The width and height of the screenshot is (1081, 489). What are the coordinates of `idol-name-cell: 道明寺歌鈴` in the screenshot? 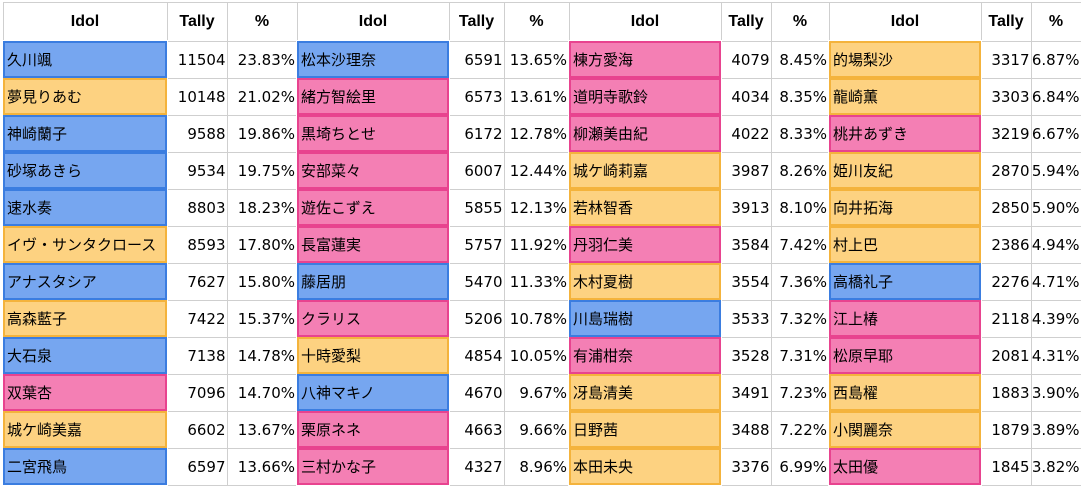 It's located at (645, 96).